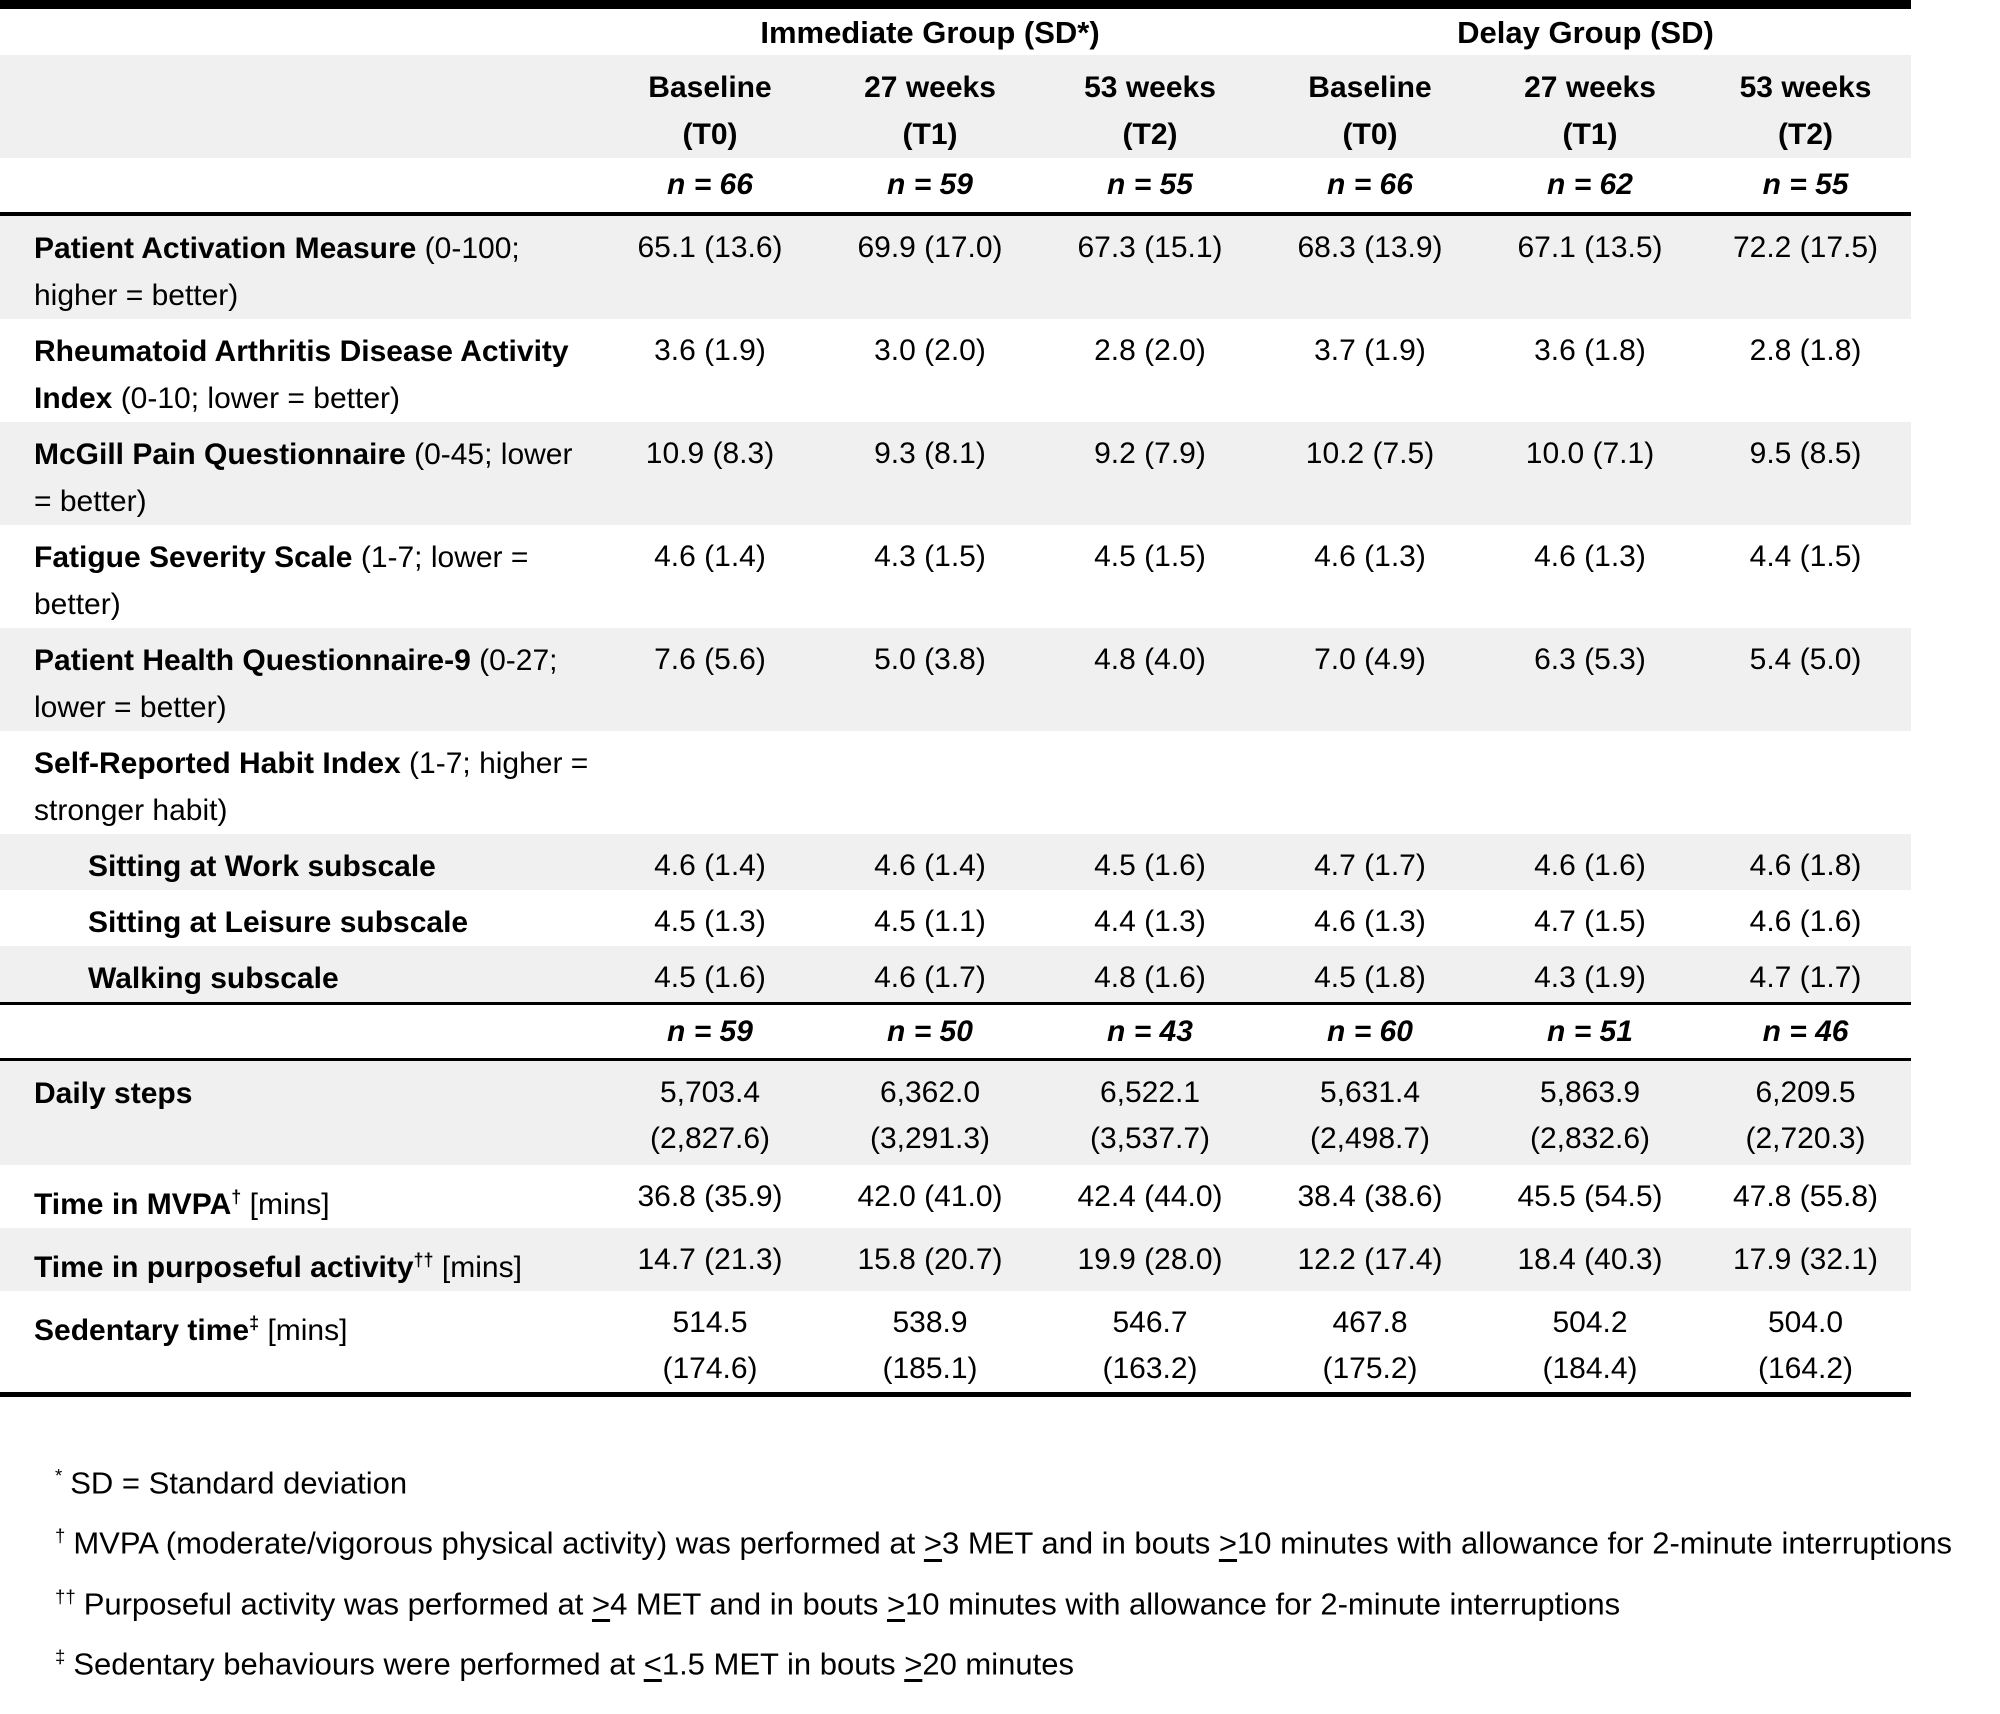 The height and width of the screenshot is (1714, 2000). Describe the element at coordinates (59, 1475) in the screenshot. I see `asterisk-marker: *` at that location.